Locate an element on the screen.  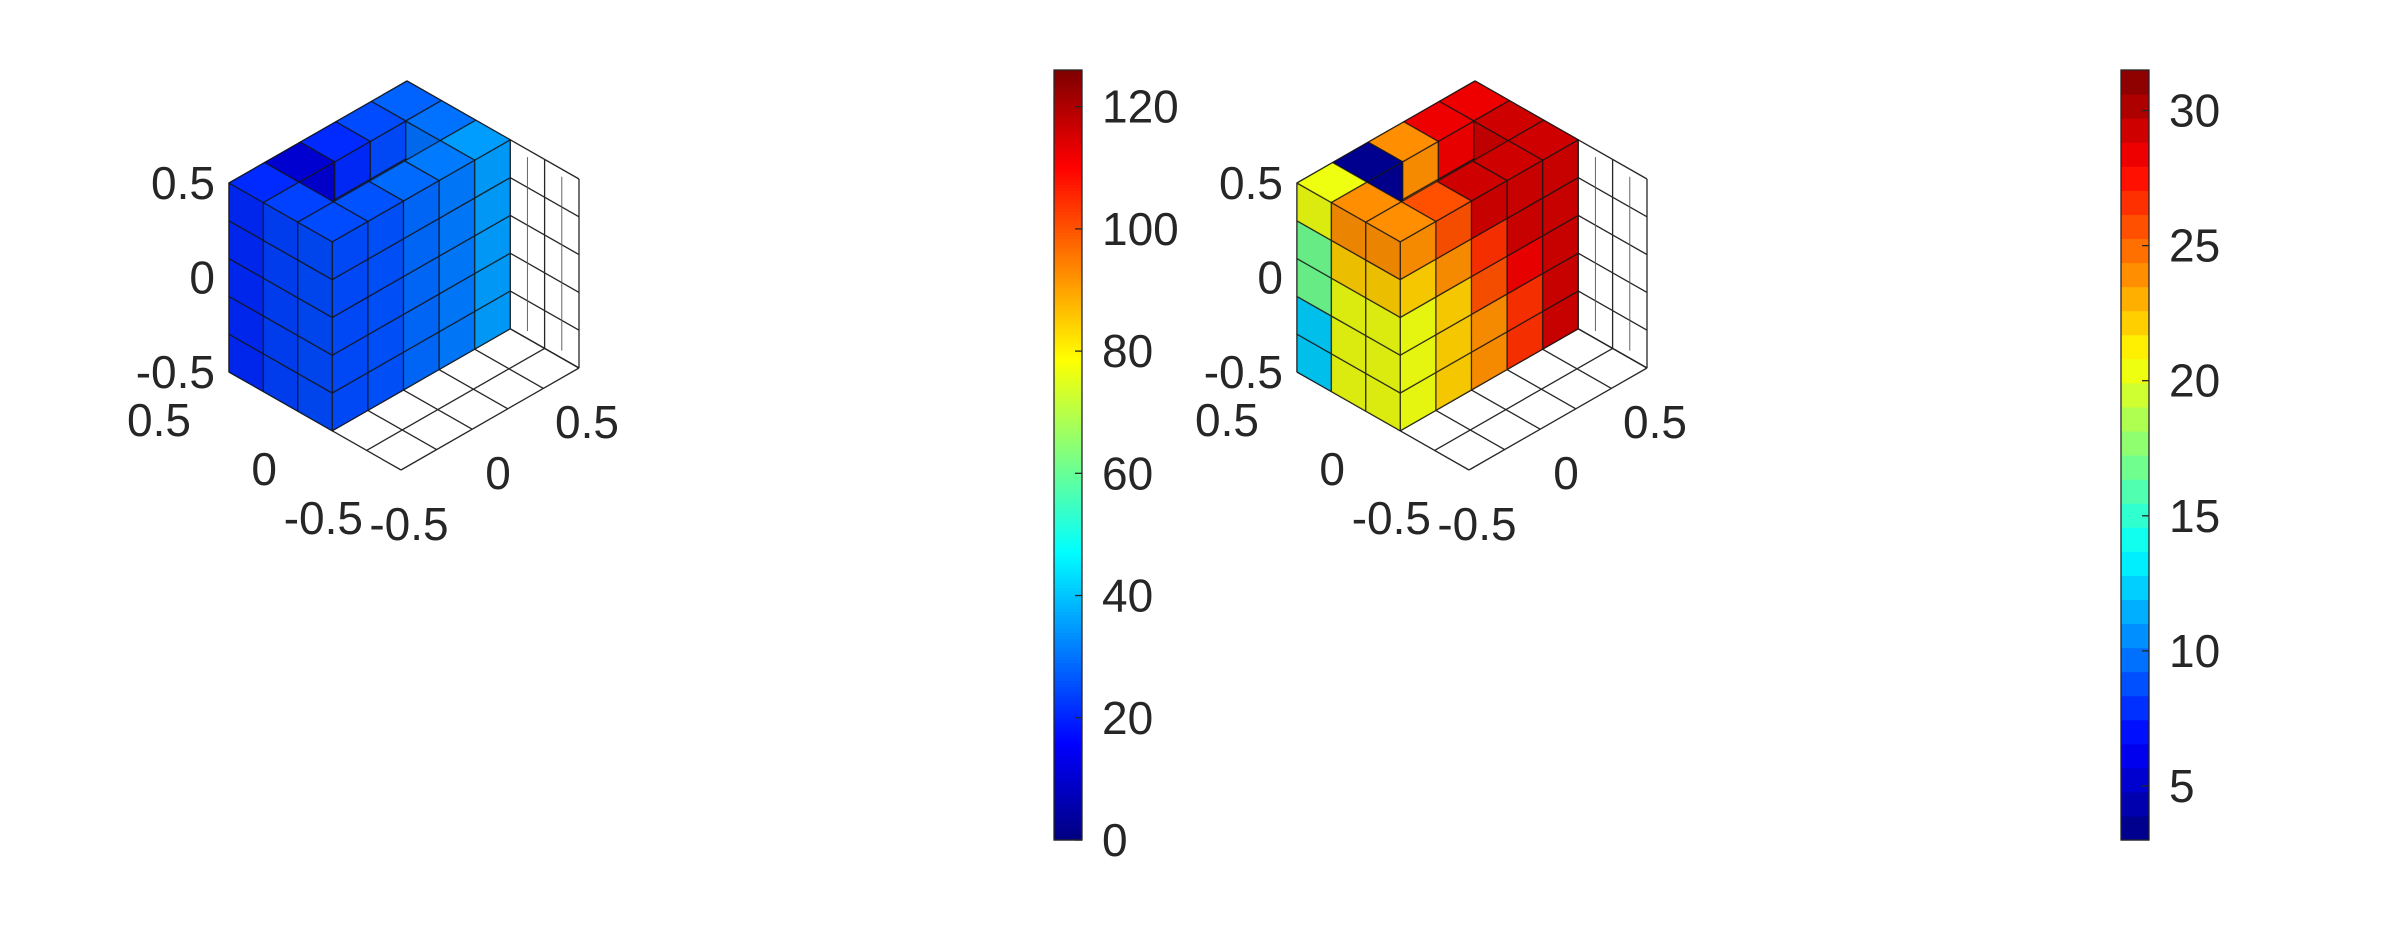
colorbar-tick-label: 5 is located at coordinates (2182, 786).